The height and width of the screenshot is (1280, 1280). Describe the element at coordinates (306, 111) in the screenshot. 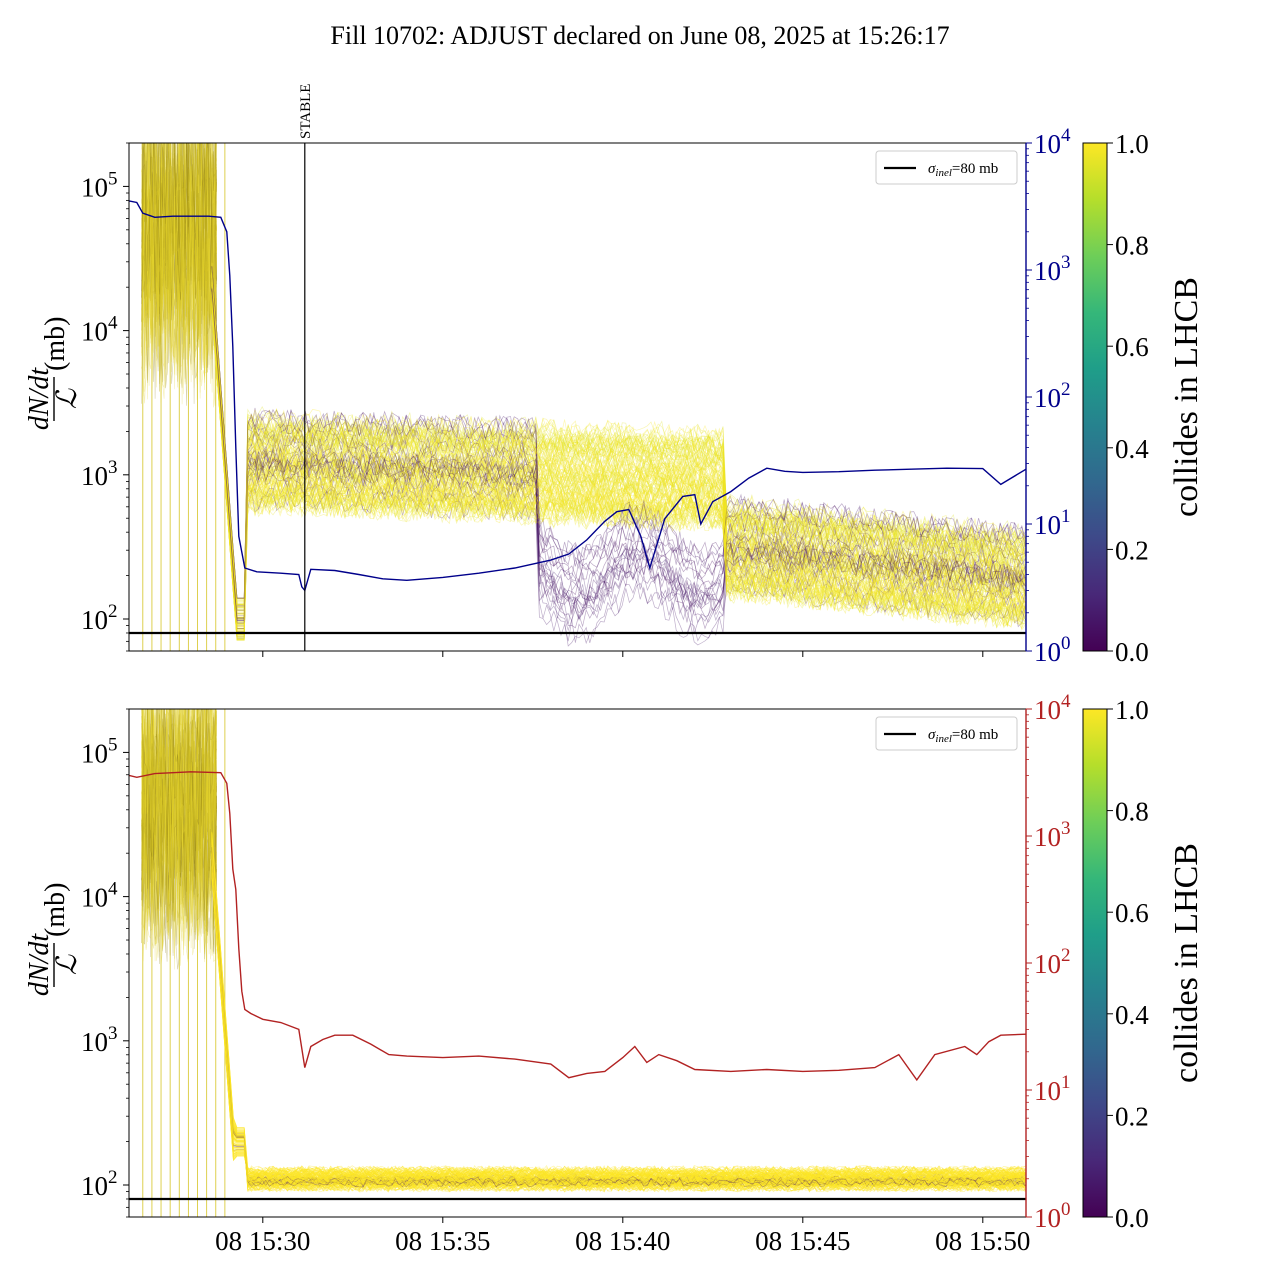

I see `stable-label: STABLE` at that location.